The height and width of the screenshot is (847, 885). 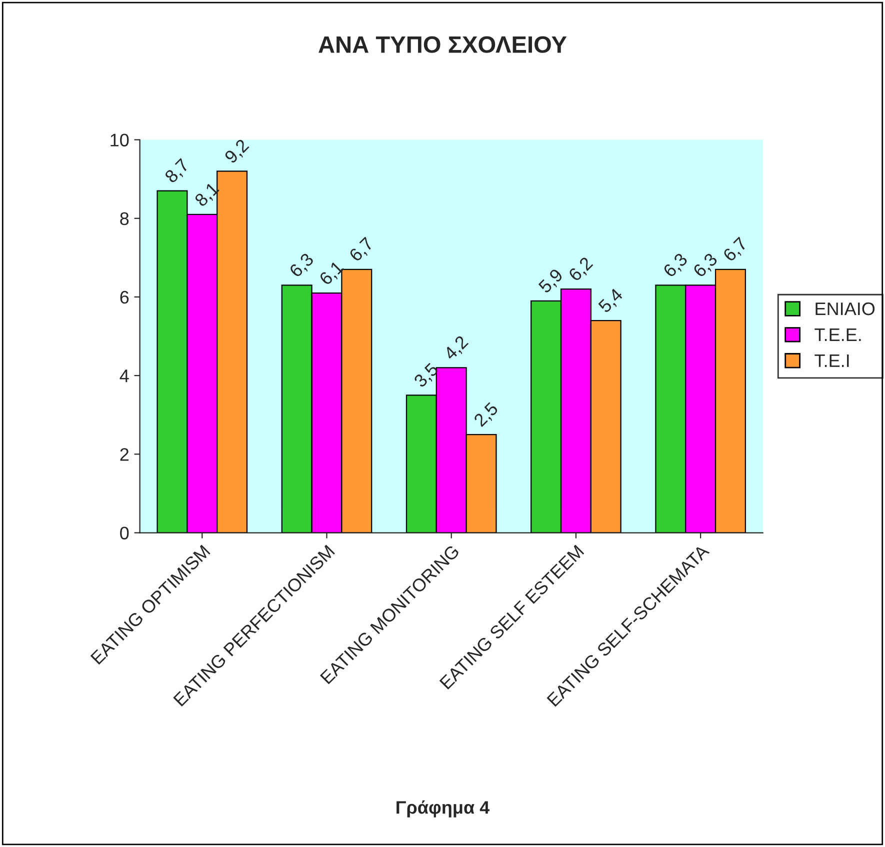 I want to click on y-tick-label: 4, so click(x=124, y=376).